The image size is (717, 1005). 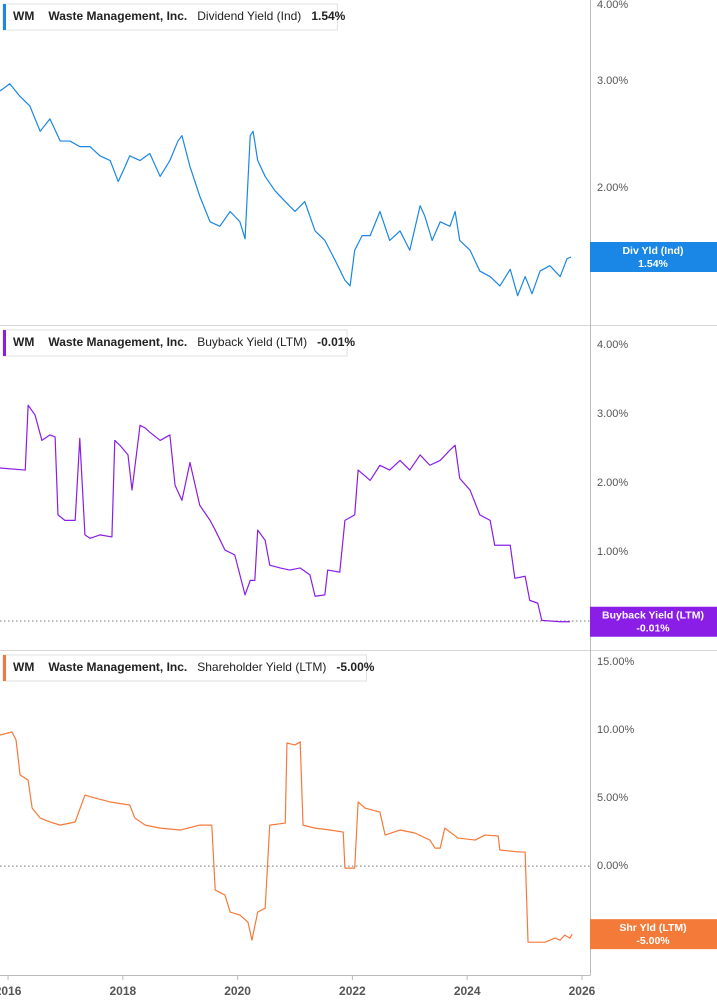 I want to click on y-tick-label: 10.00%, so click(x=616, y=730).